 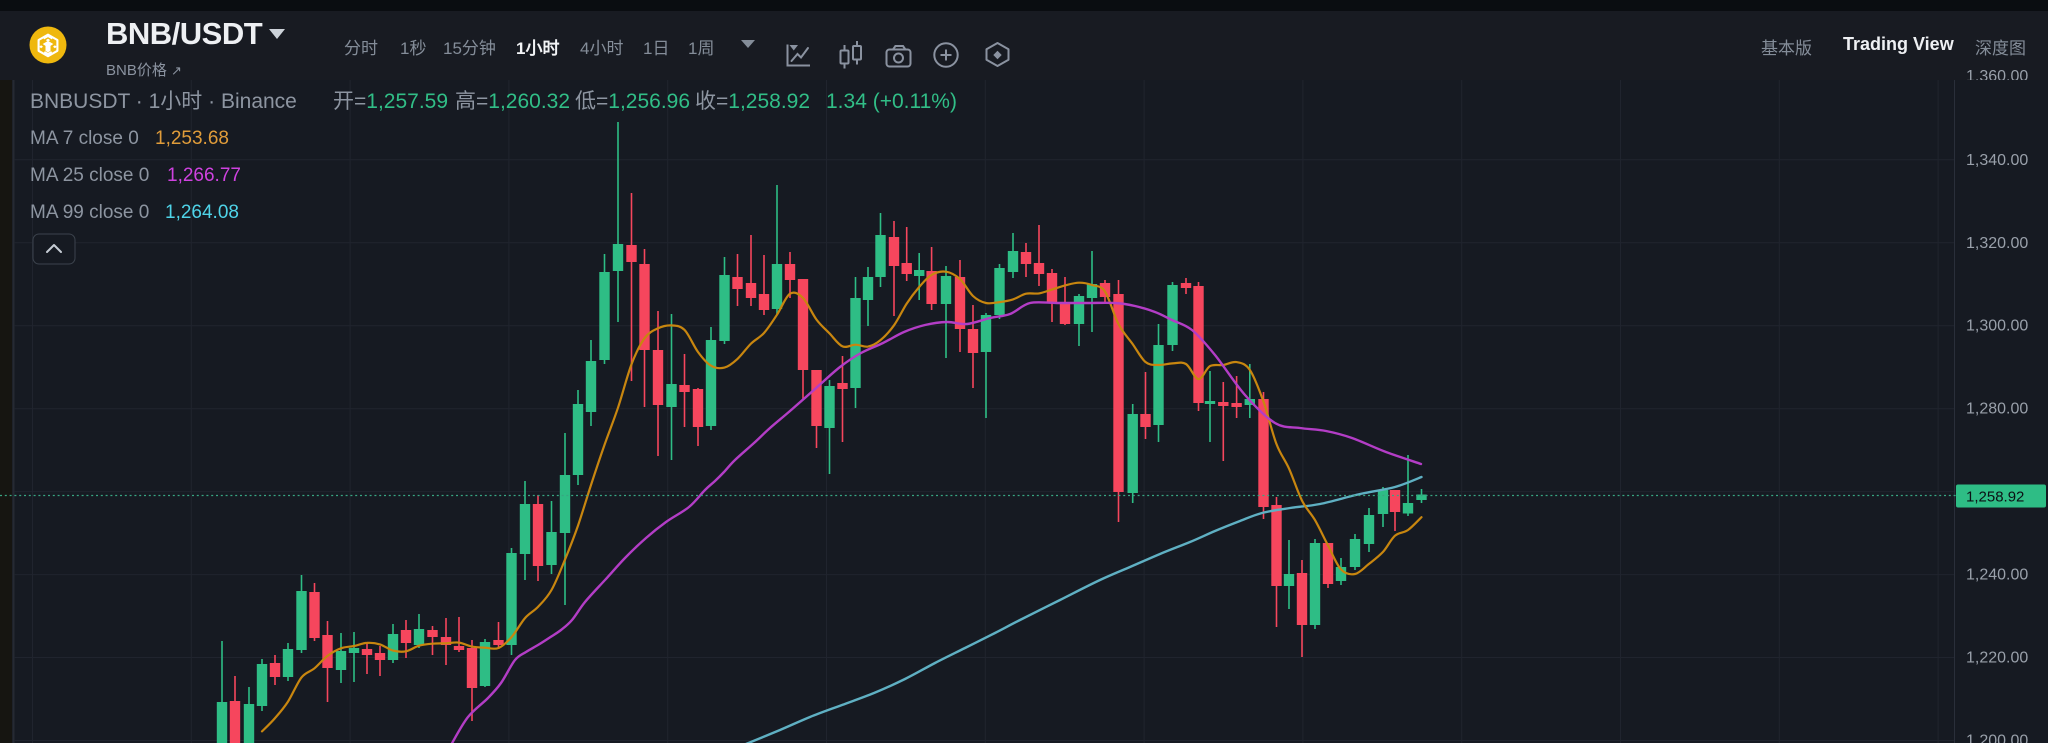 What do you see at coordinates (1997, 658) in the screenshot?
I see `svg-text: 1,220.00` at bounding box center [1997, 658].